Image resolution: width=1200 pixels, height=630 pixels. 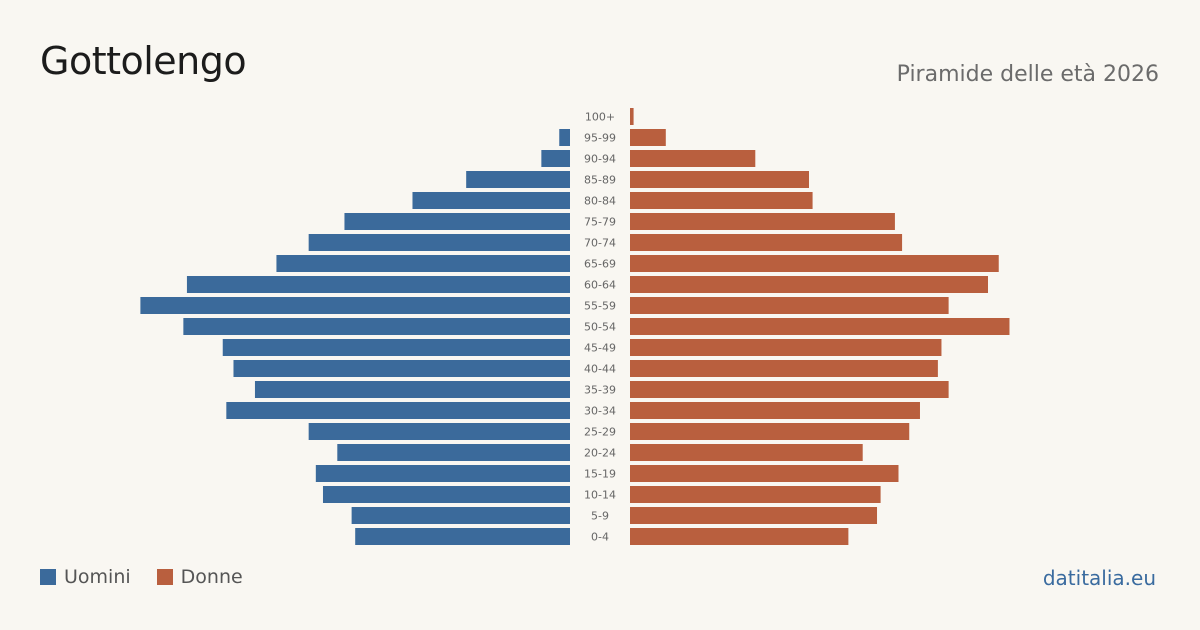 I want to click on chart-subtitle: Piramide delle età 2026, so click(x=1027, y=74).